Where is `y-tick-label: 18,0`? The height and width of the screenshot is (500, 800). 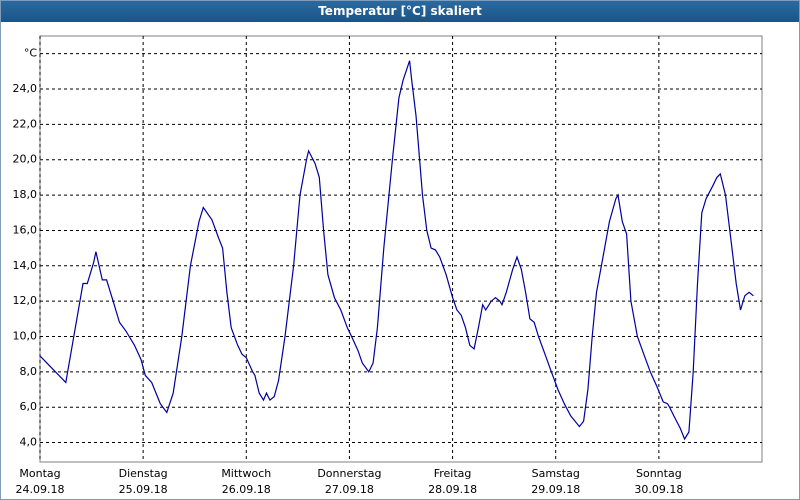
y-tick-label: 18,0 is located at coordinates (25, 194).